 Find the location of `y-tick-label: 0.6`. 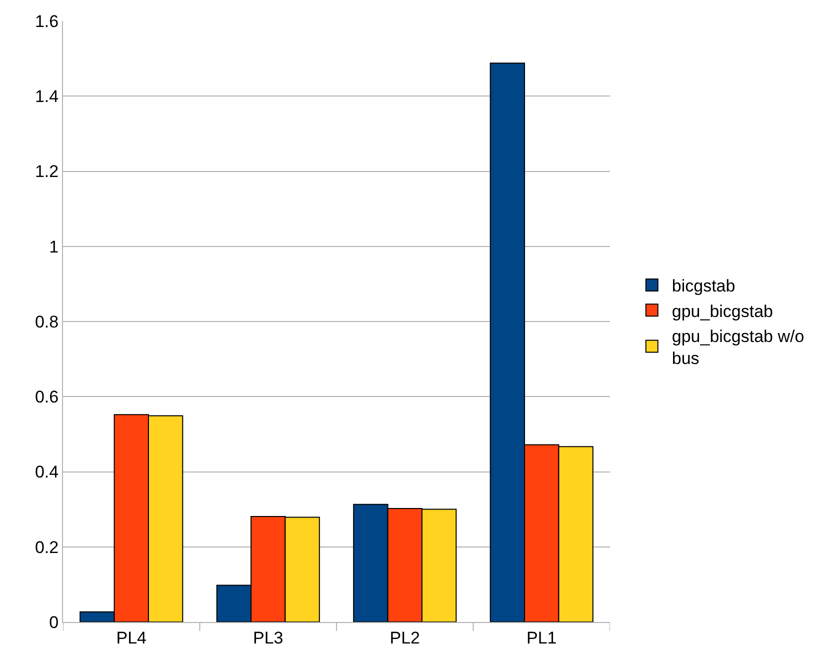

y-tick-label: 0.6 is located at coordinates (46, 397).